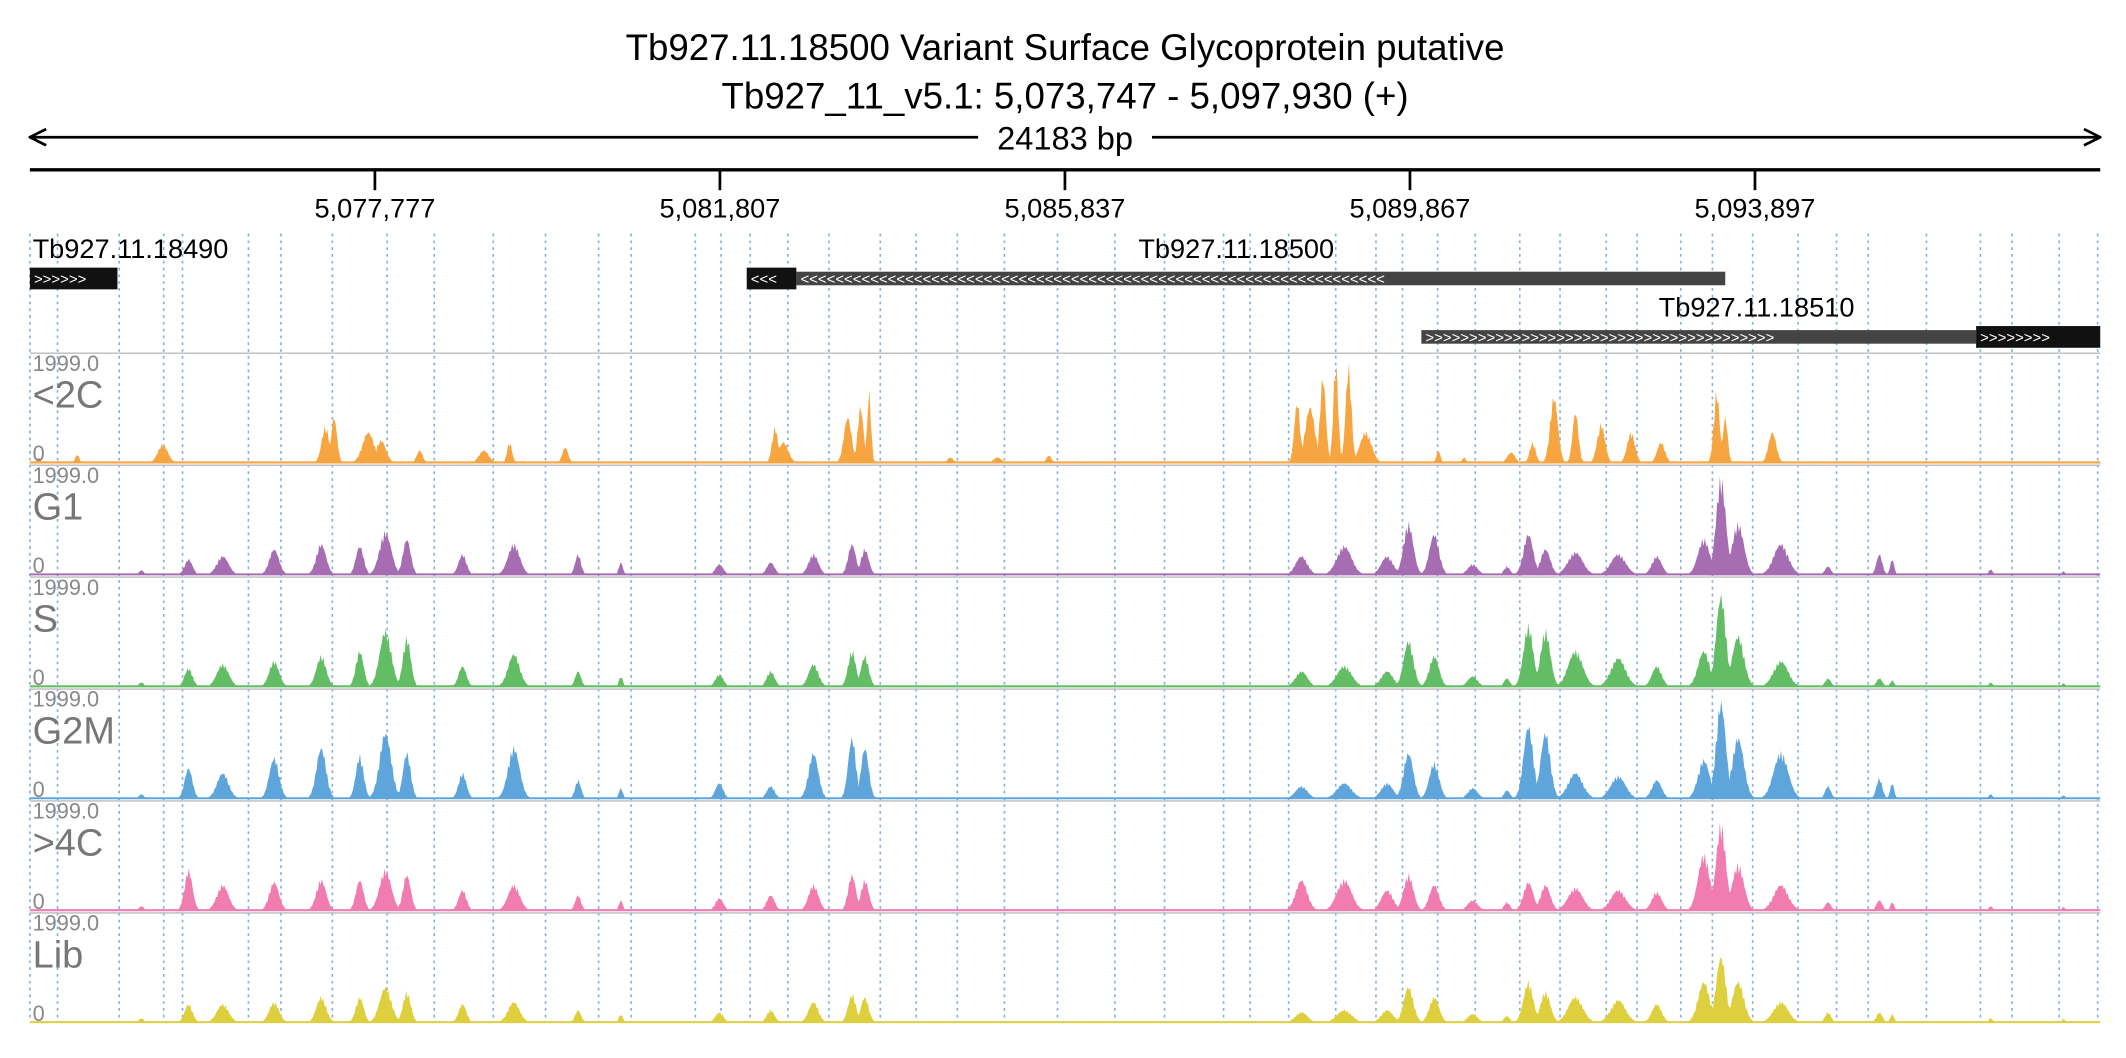 The height and width of the screenshot is (1058, 2126). I want to click on span-ruler: 24183 bp, so click(1065, 137).